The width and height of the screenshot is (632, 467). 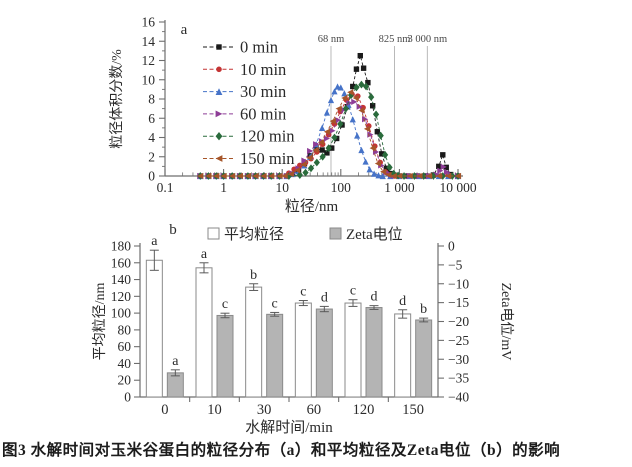 What do you see at coordinates (458, 321) in the screenshot?
I see `right-tick-label: −20` at bounding box center [458, 321].